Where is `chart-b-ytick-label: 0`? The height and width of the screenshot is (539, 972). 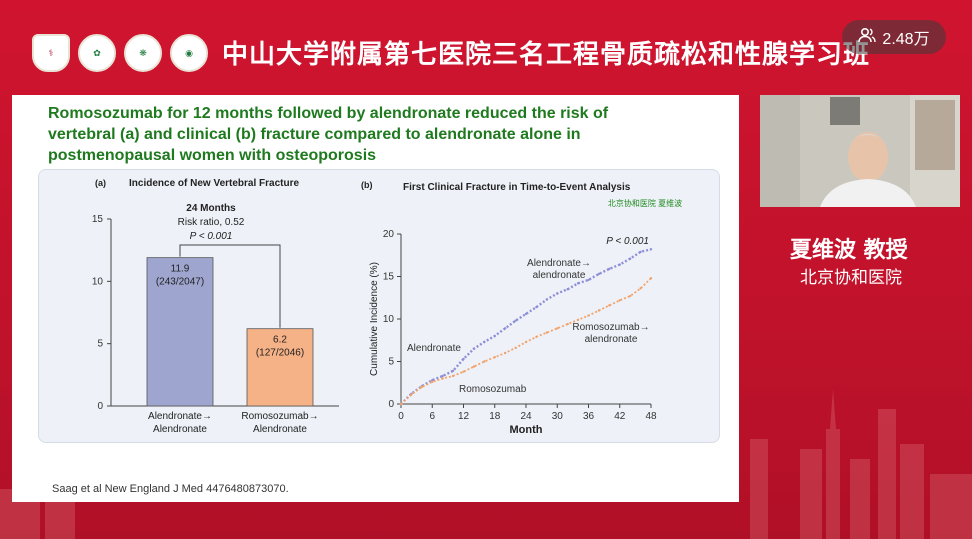
chart-b-ytick-label: 0 is located at coordinates (391, 404).